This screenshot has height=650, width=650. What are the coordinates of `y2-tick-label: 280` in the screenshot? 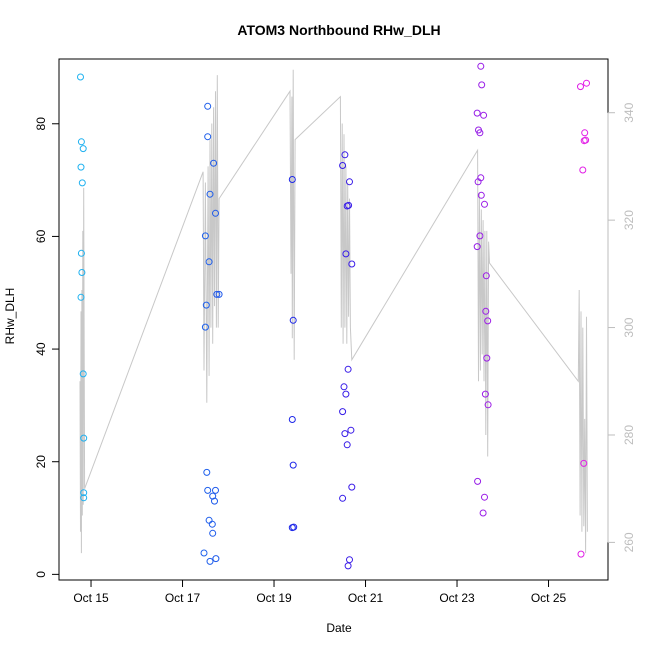 It's located at (629, 435).